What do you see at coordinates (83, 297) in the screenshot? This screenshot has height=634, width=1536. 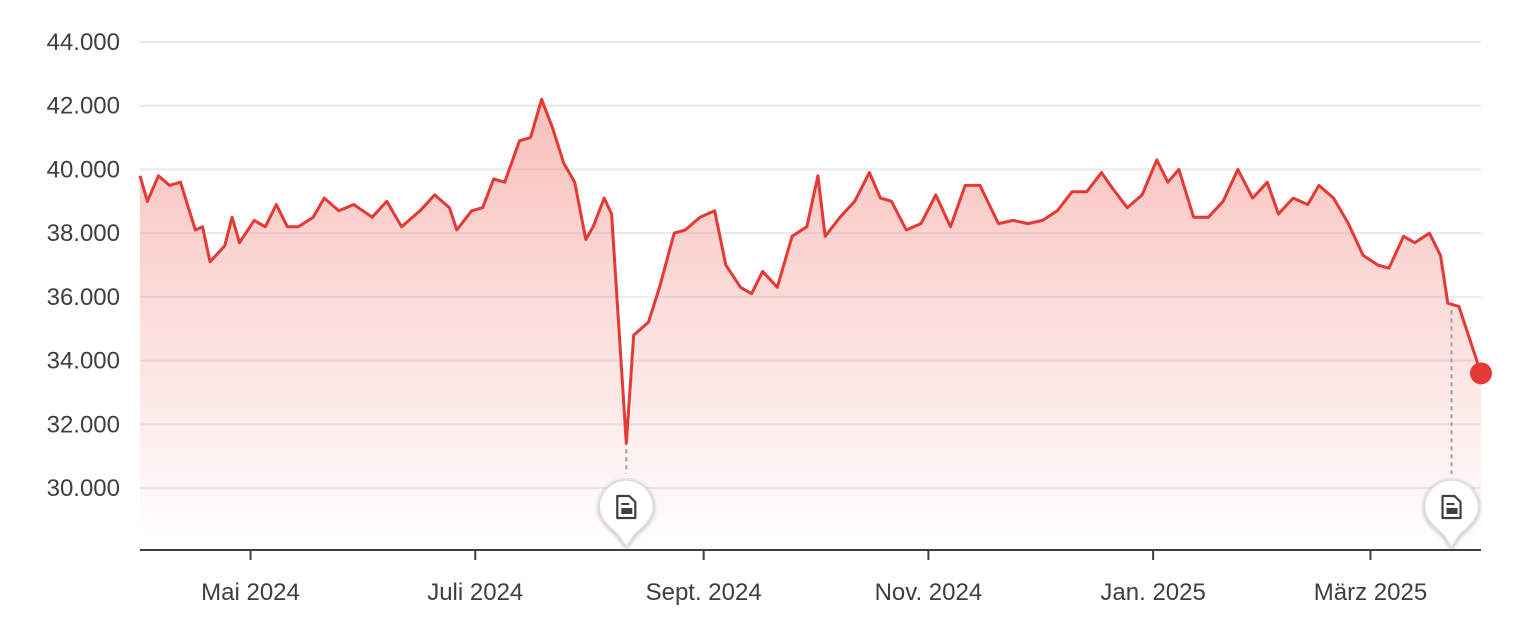 I see `y-tick-label: 36.000` at bounding box center [83, 297].